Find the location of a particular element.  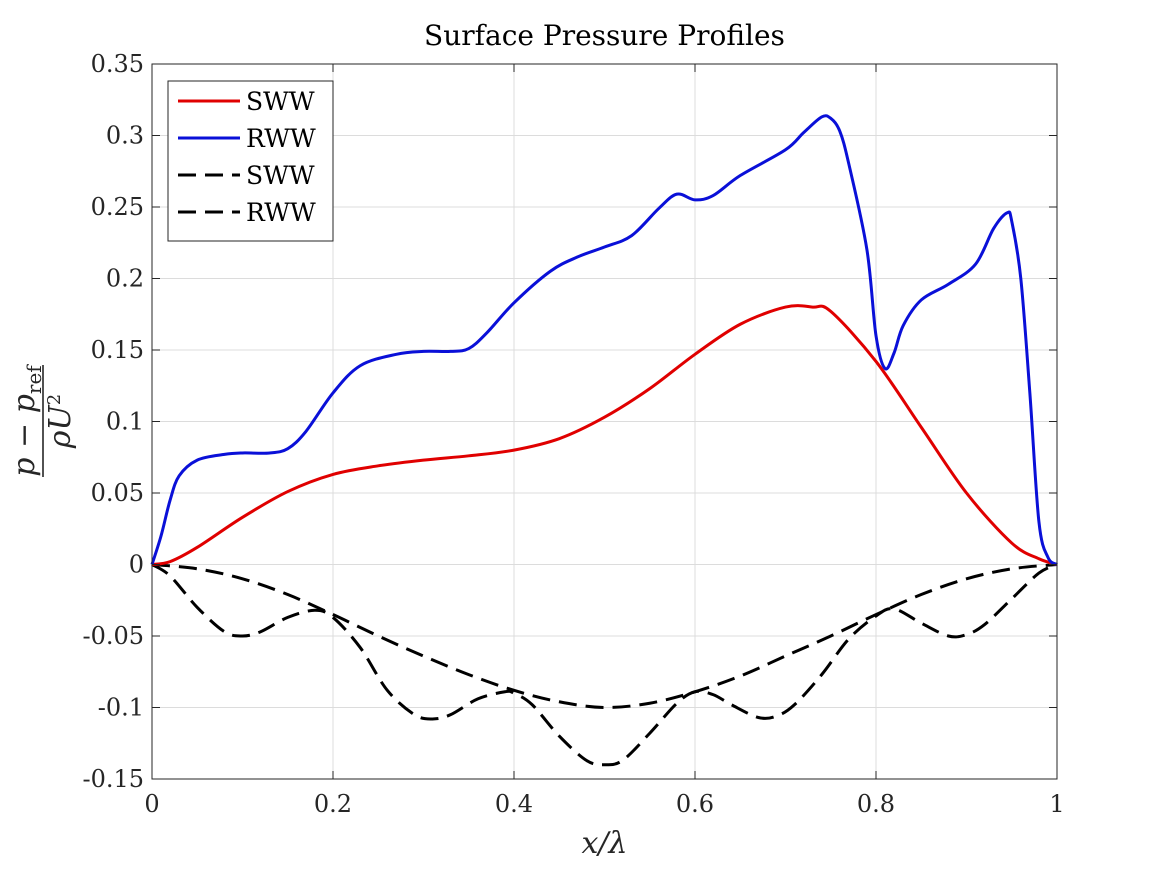

y-axis-label-denominator: ρU2 is located at coordinates (60, 421).